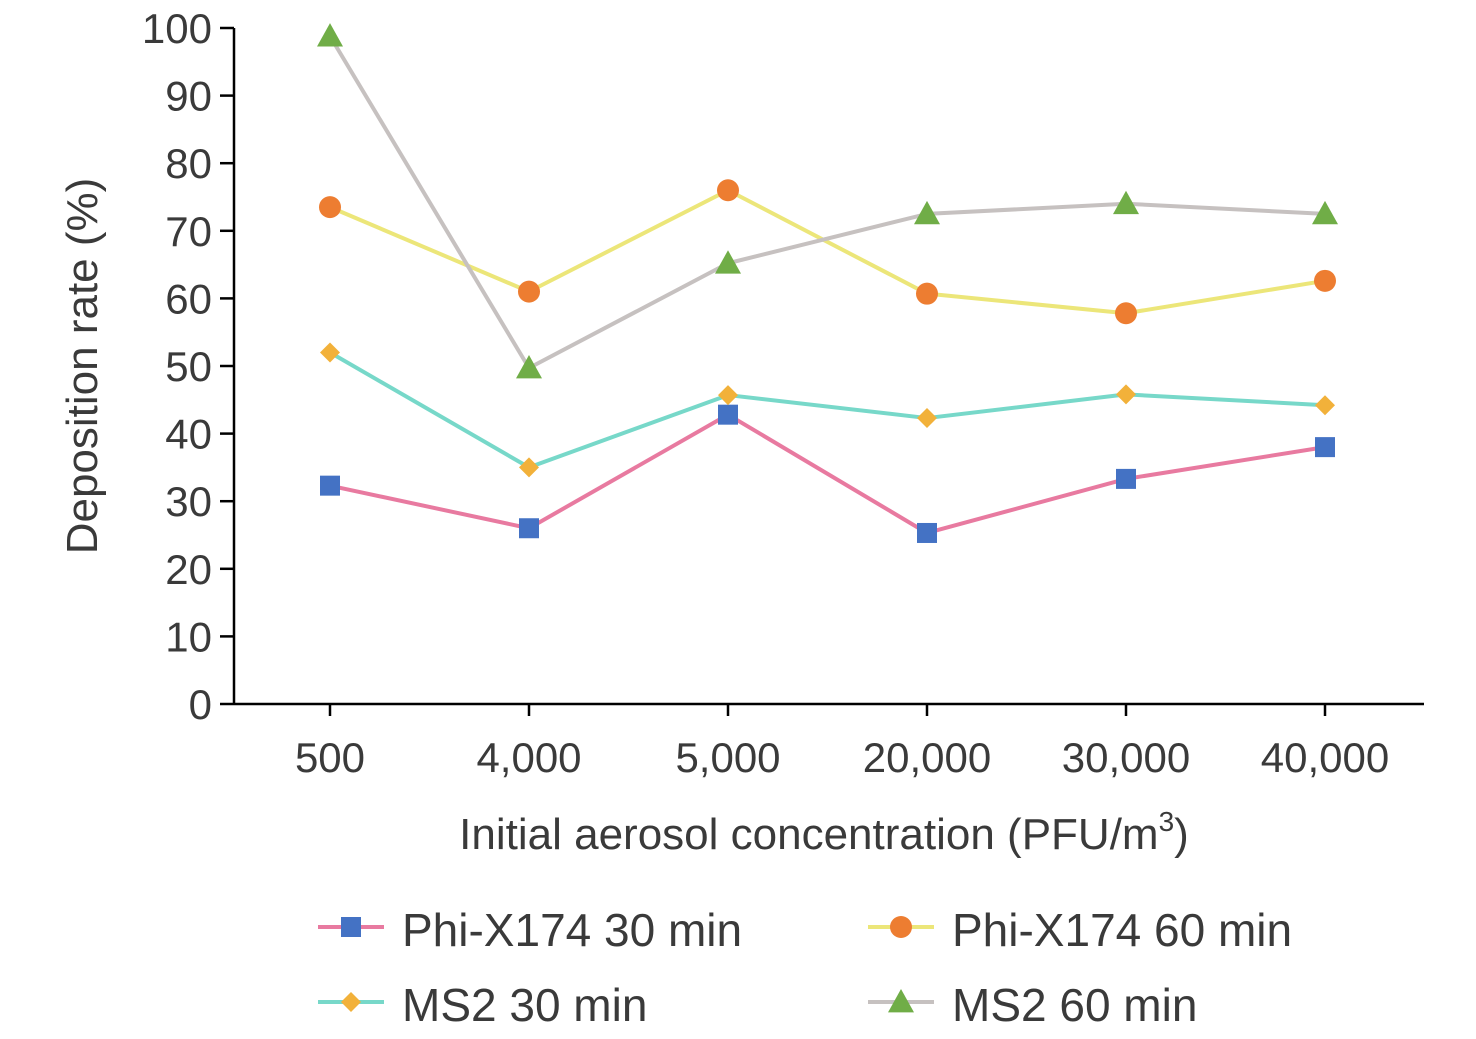 This screenshot has height=1039, width=1476. I want to click on y-tick-label: 40, so click(188, 434).